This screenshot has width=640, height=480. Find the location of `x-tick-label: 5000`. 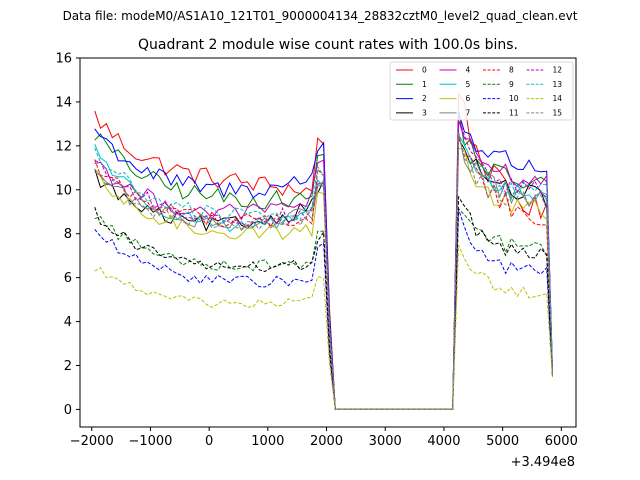

x-tick-label: 5000 is located at coordinates (502, 441).